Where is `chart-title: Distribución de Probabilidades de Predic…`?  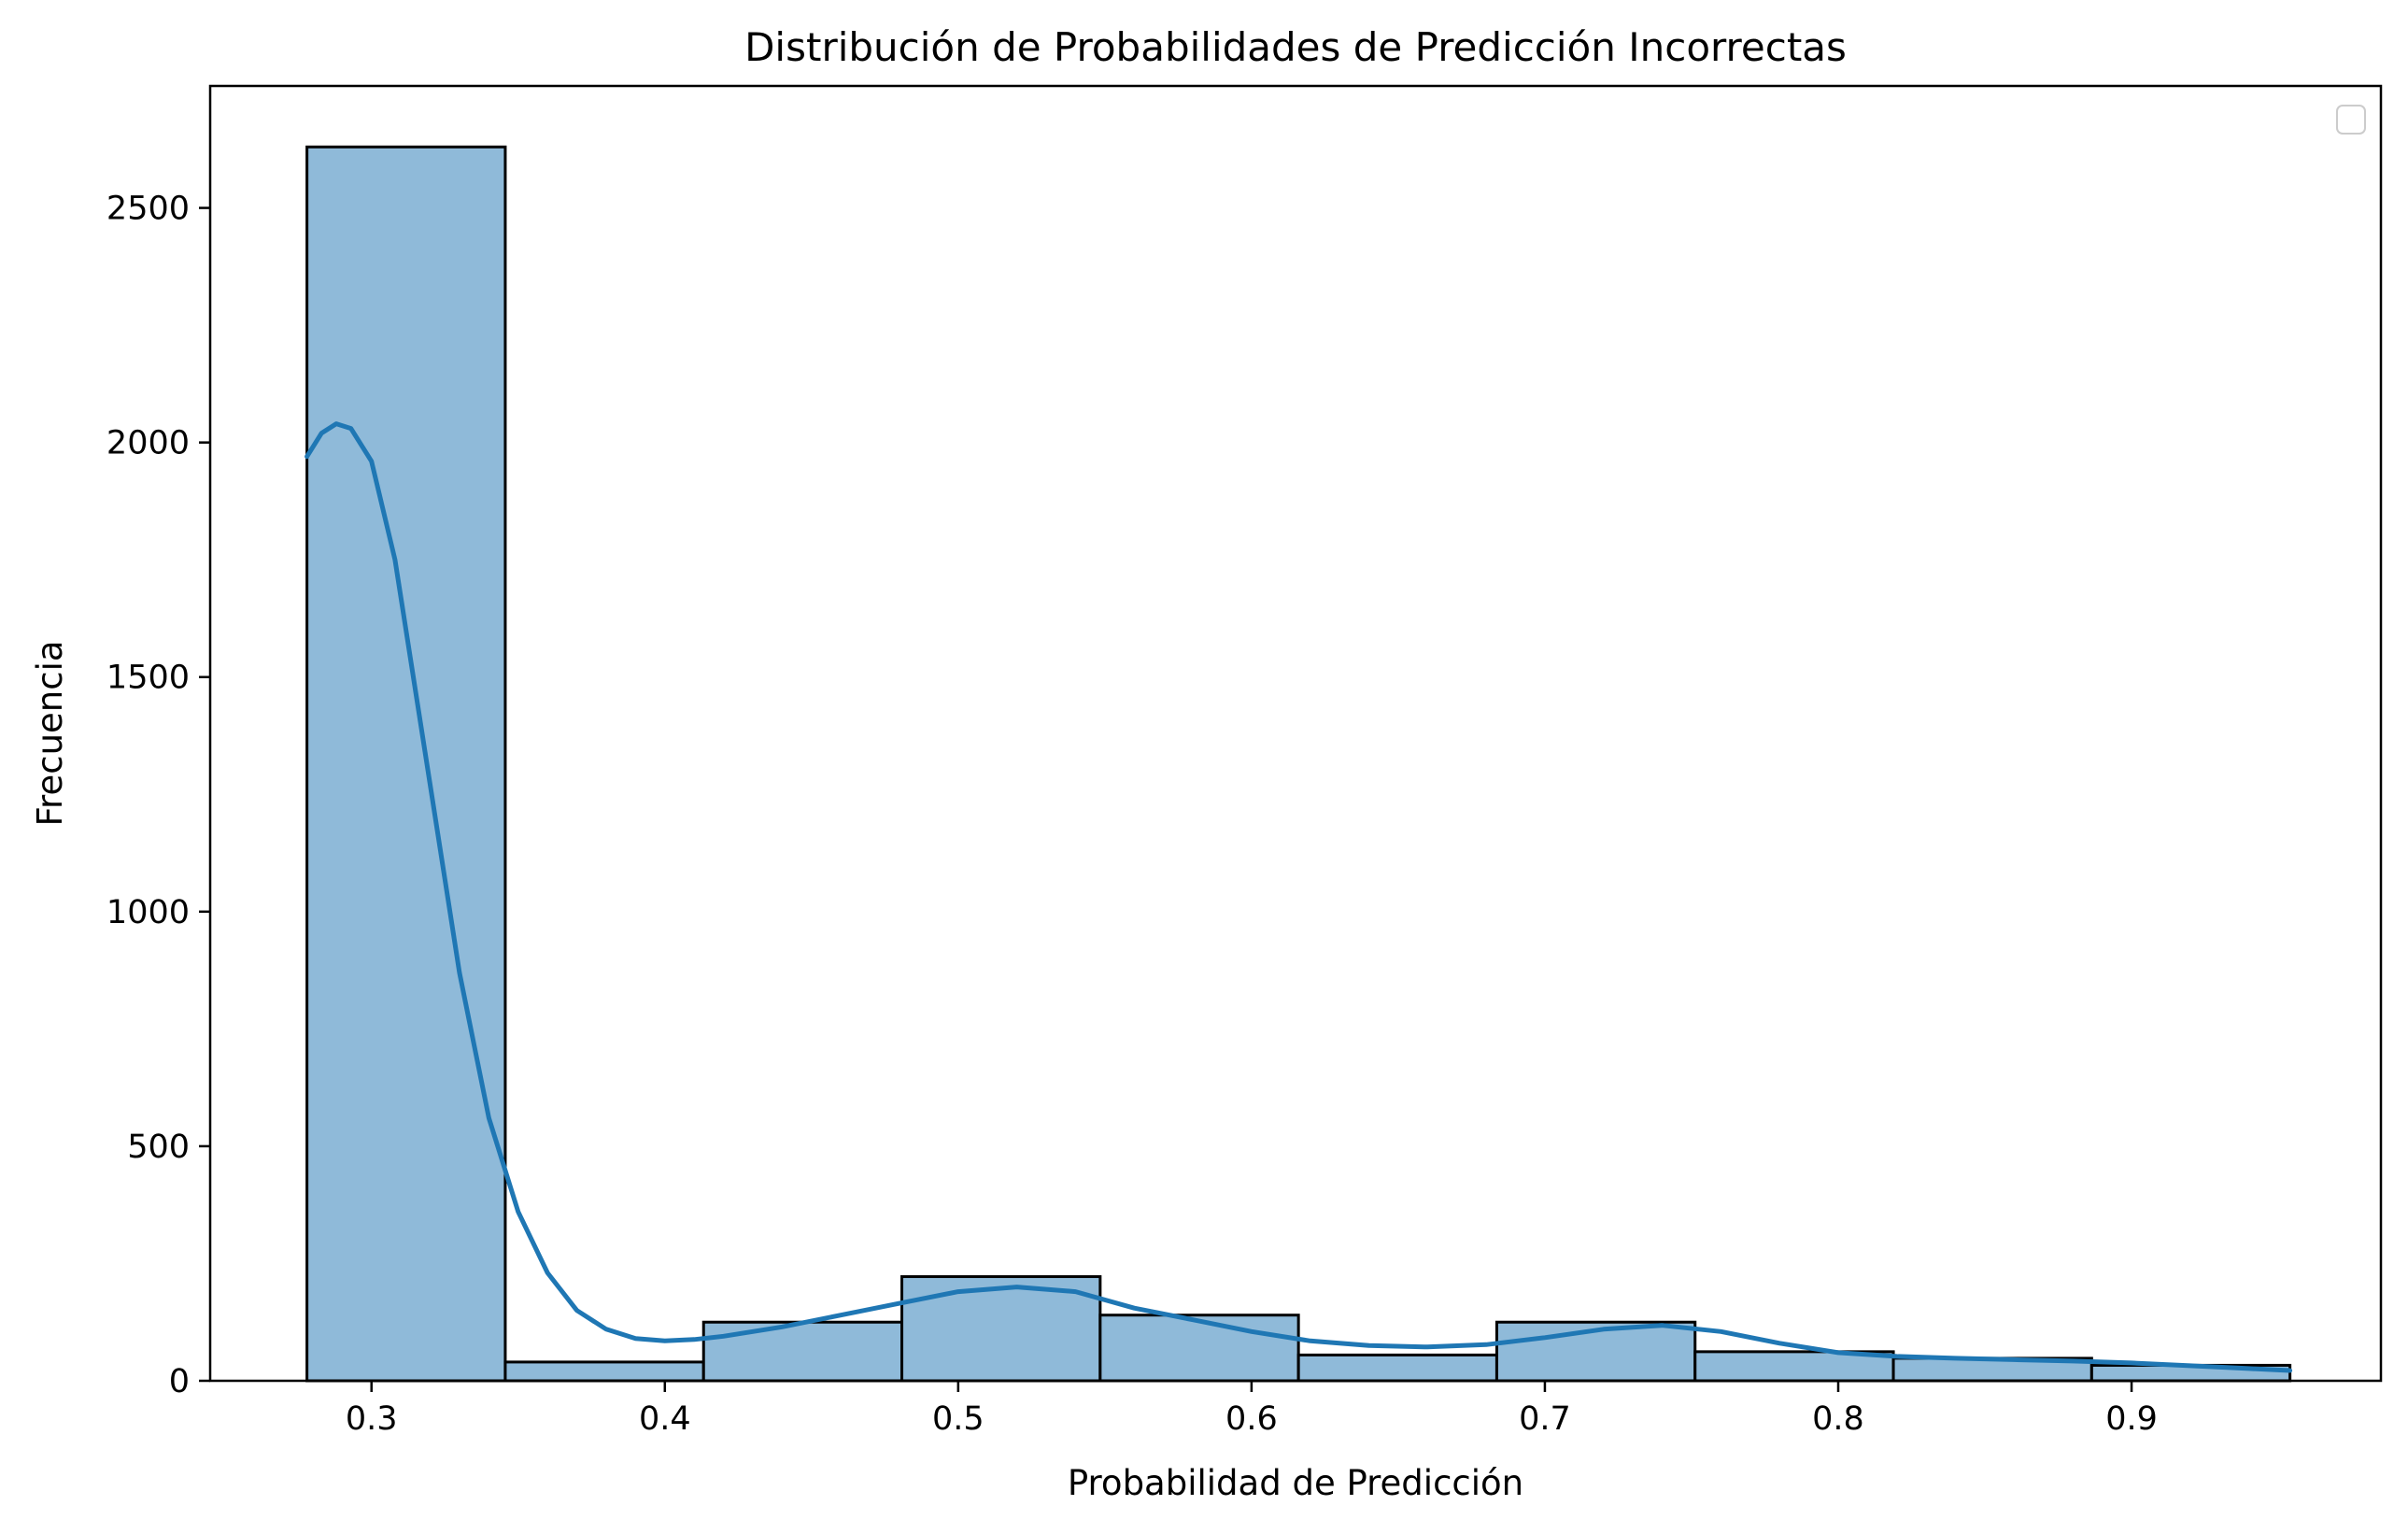
chart-title: Distribución de Probabilidades de Predic… is located at coordinates (1295, 47).